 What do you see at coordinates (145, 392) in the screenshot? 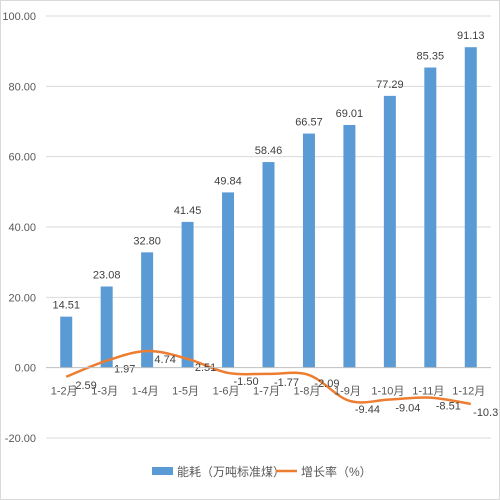
I see `x-tick-label: 1-4月` at bounding box center [145, 392].